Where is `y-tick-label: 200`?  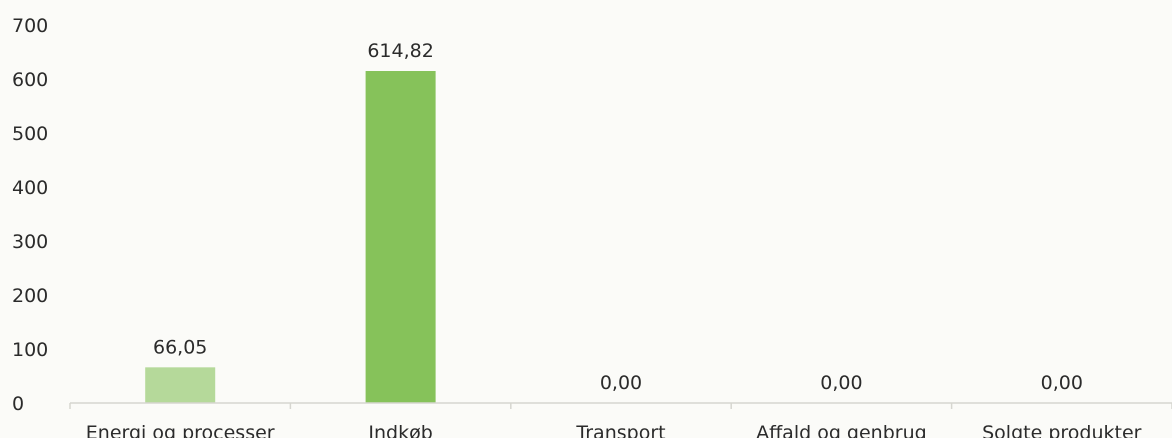 y-tick-label: 200 is located at coordinates (30, 296).